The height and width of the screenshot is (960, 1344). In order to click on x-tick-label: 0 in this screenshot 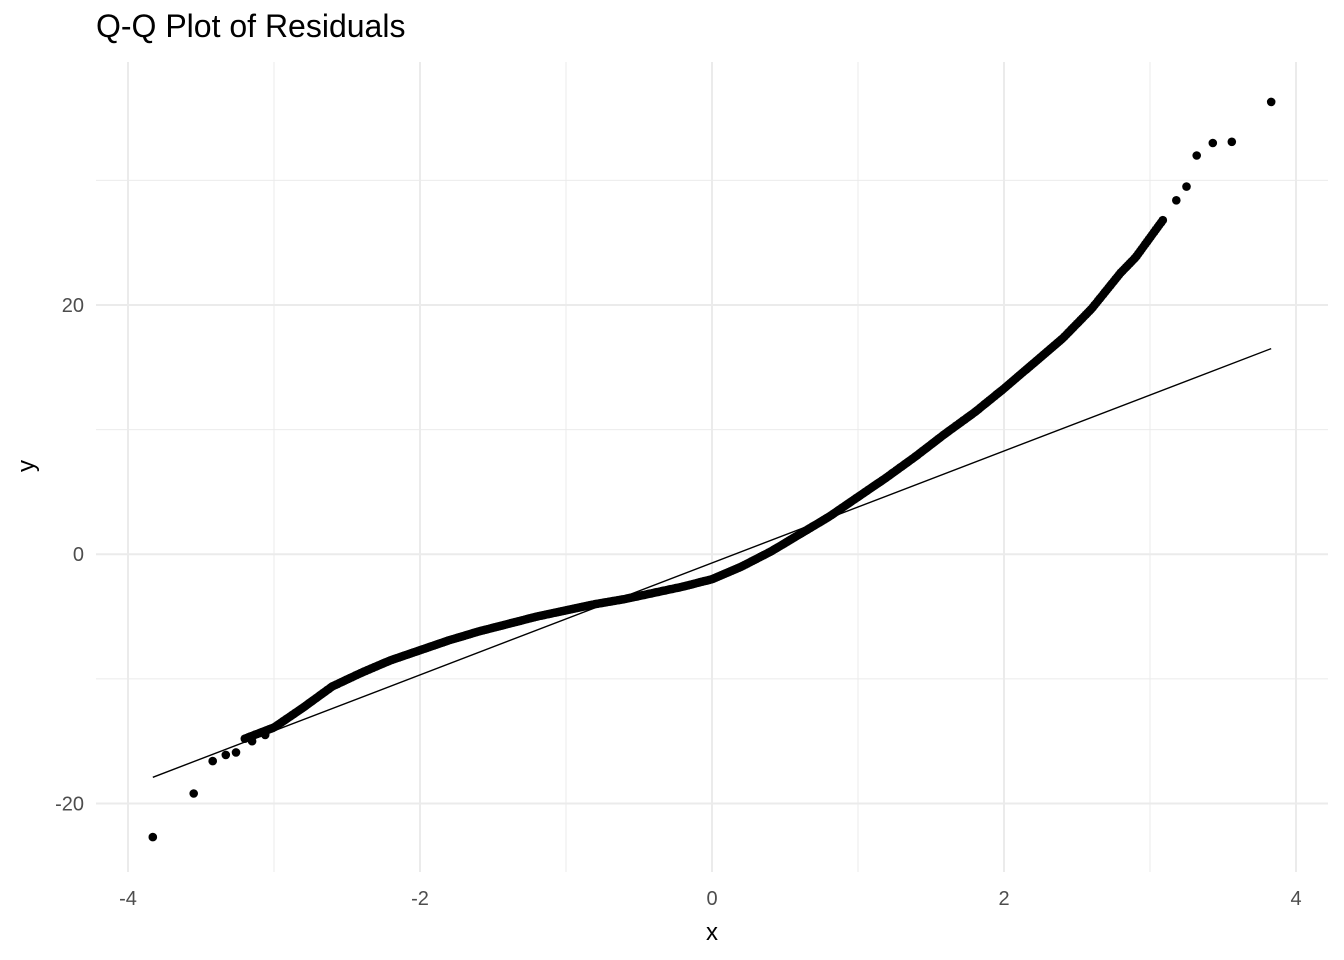, I will do `click(711, 899)`.